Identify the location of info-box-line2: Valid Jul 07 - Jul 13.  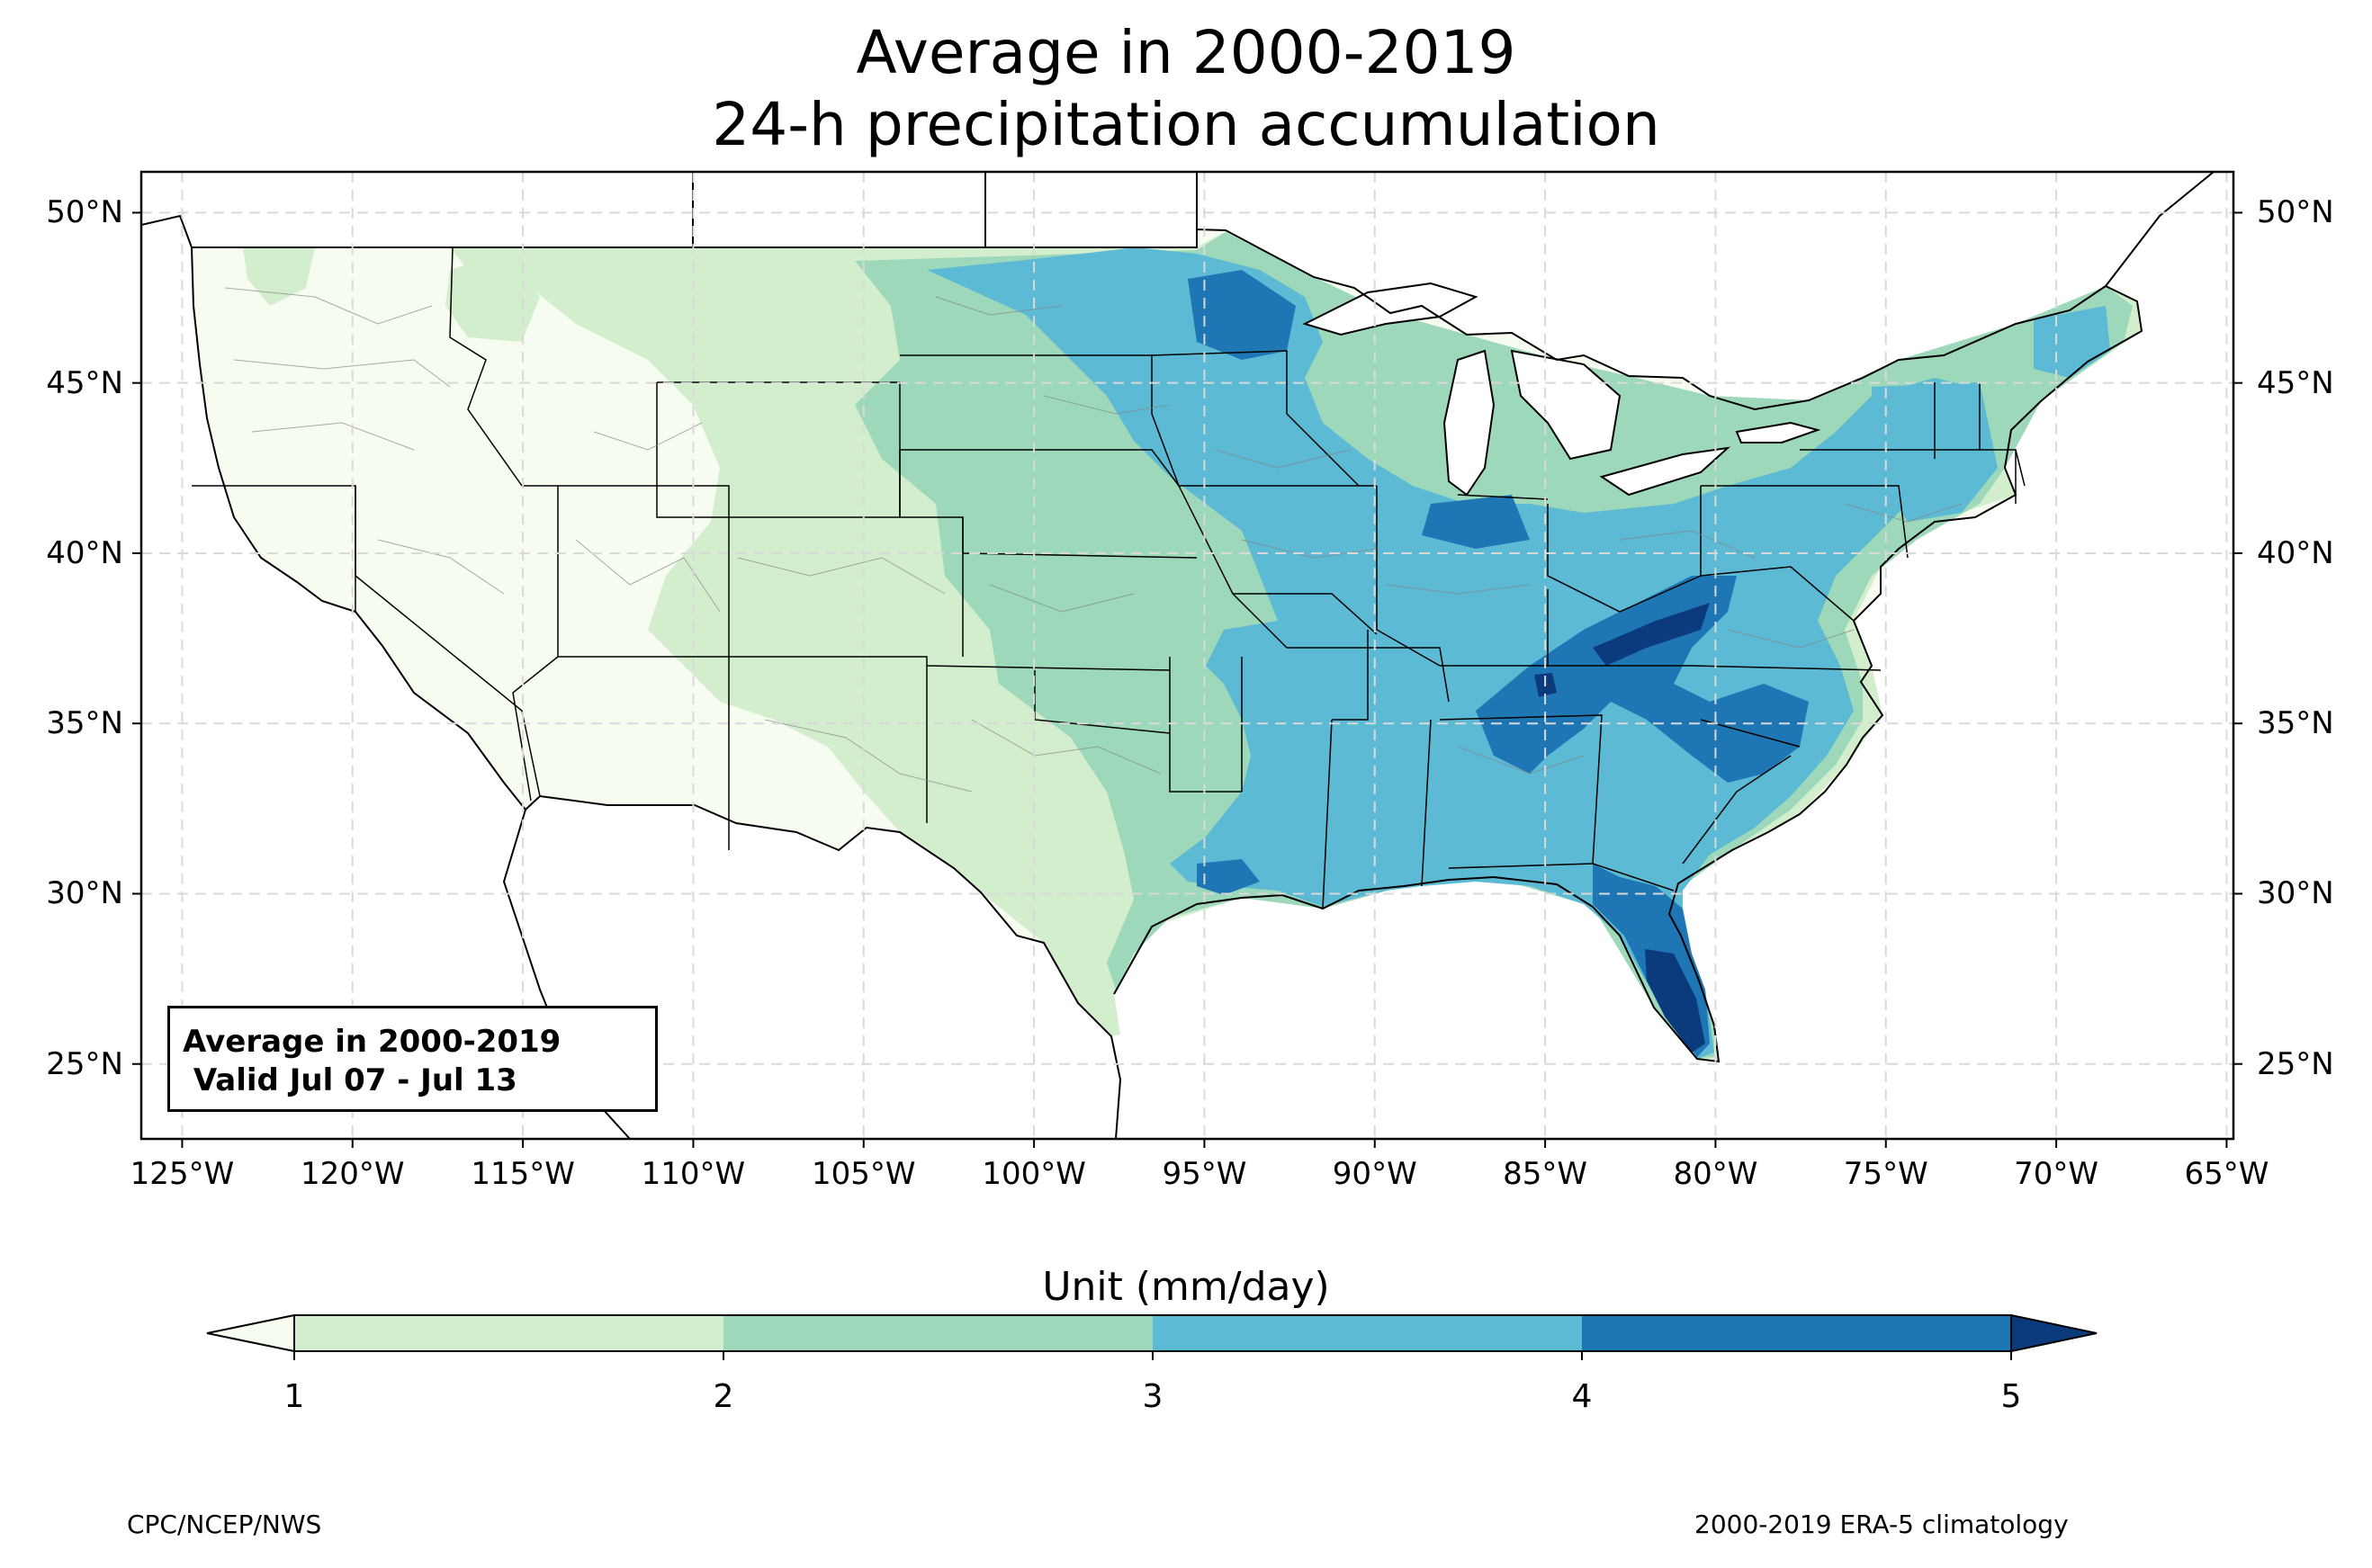
(350, 1080).